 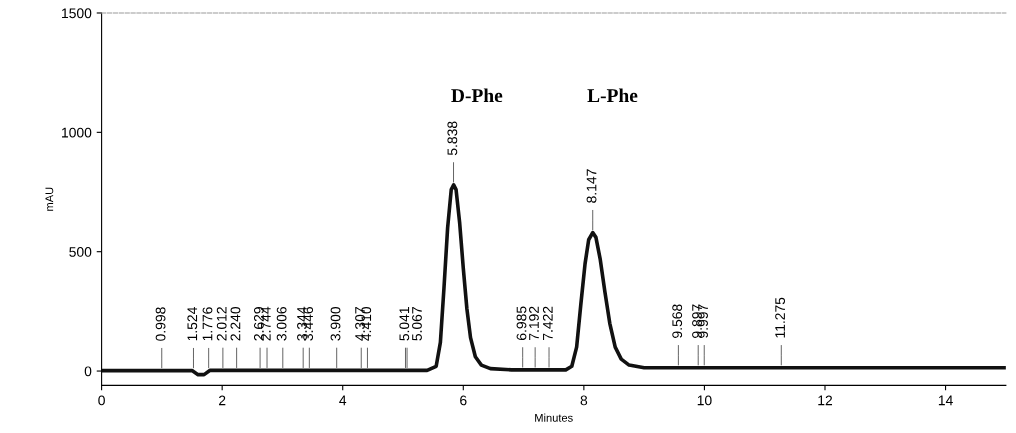 I want to click on y-tick-label: 1500, so click(x=77, y=13).